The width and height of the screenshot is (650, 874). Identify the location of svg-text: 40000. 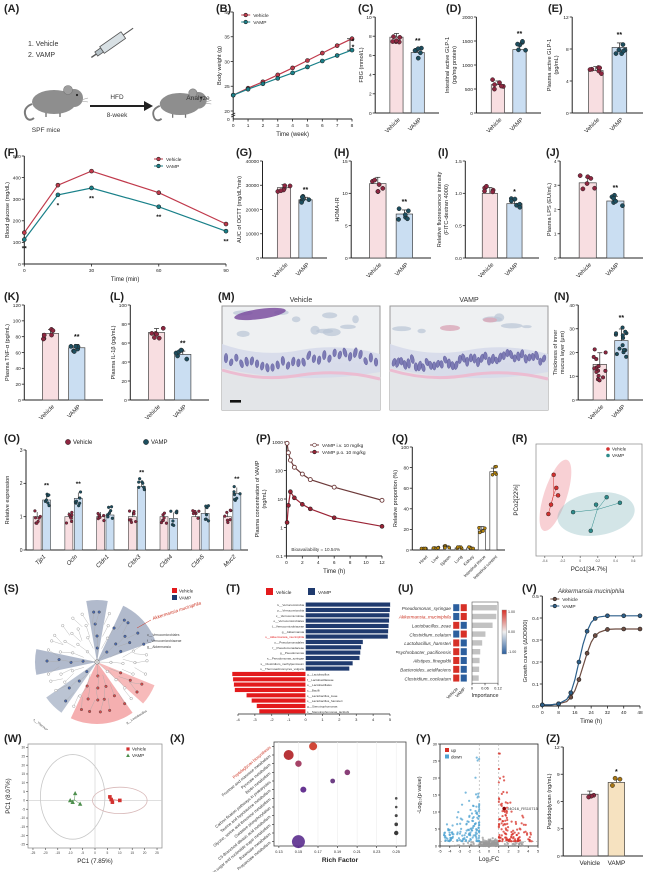
(253, 162).